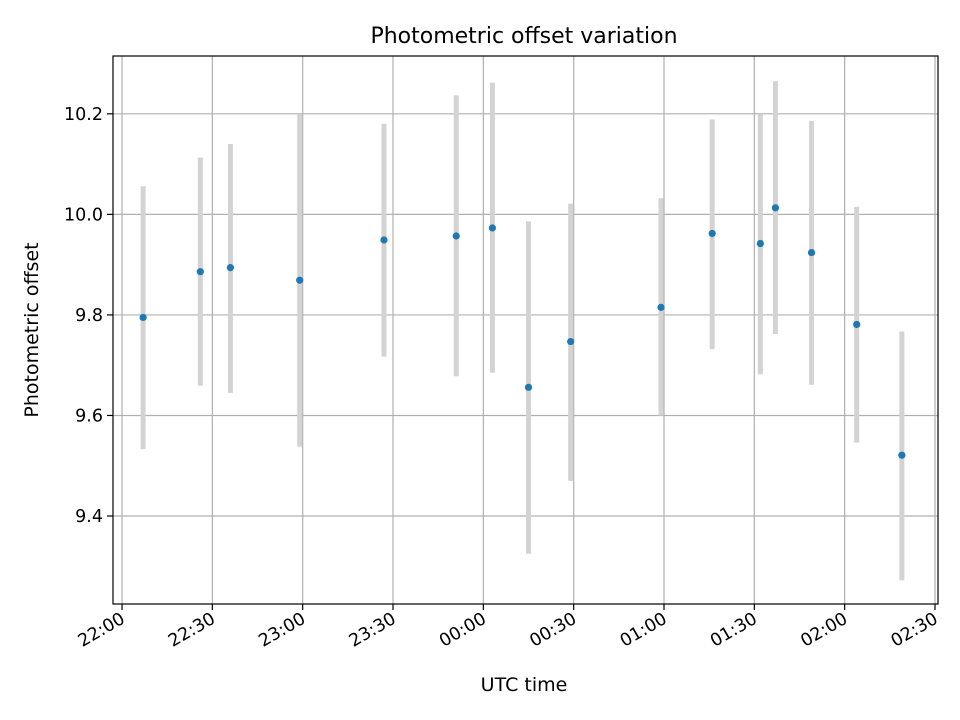  Describe the element at coordinates (283, 630) in the screenshot. I see `x-tick-label: 23:00` at that location.